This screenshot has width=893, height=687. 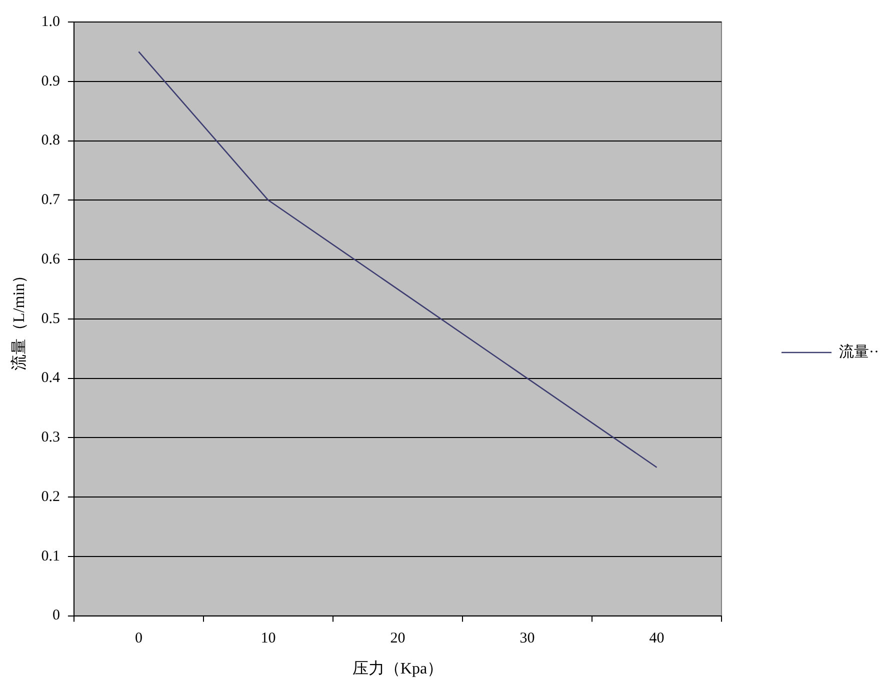 I want to click on x-axis-title: 压力（Kpa）, so click(x=398, y=669).